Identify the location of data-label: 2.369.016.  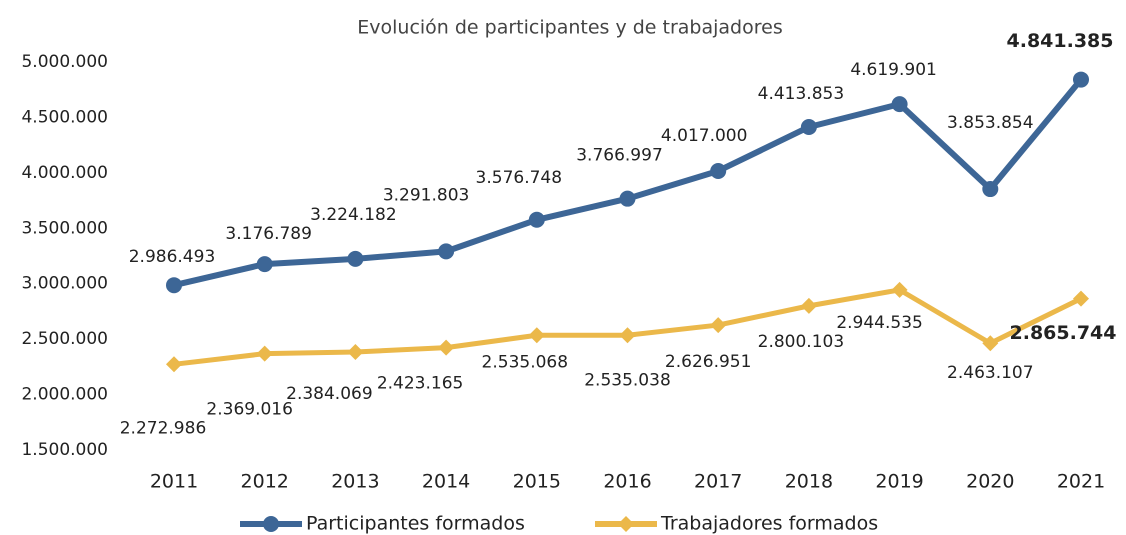
(249, 410).